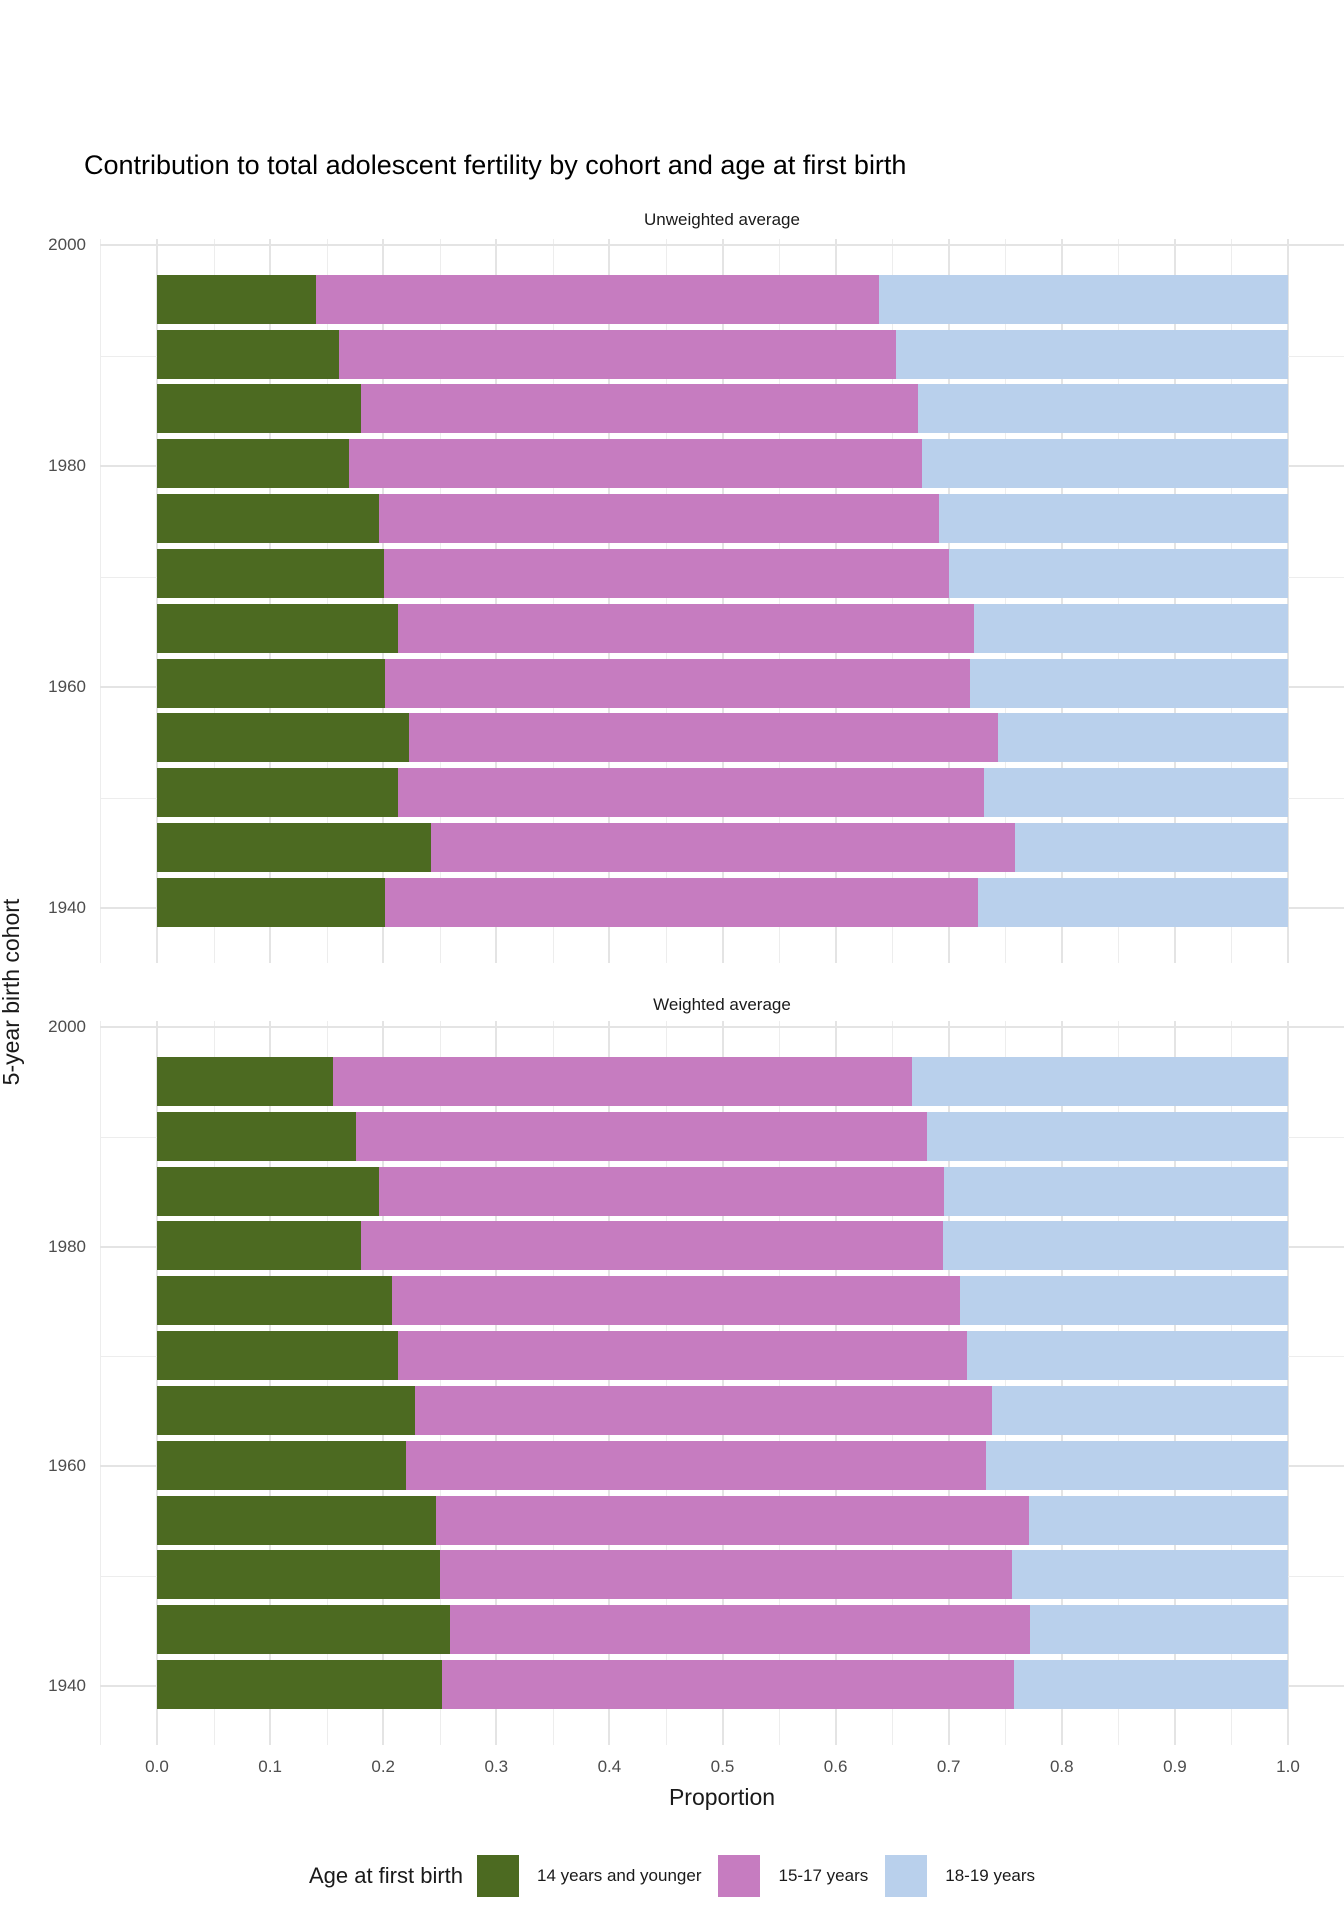 The width and height of the screenshot is (1344, 1920). I want to click on x-tick-label: 0.9, so click(1175, 1766).